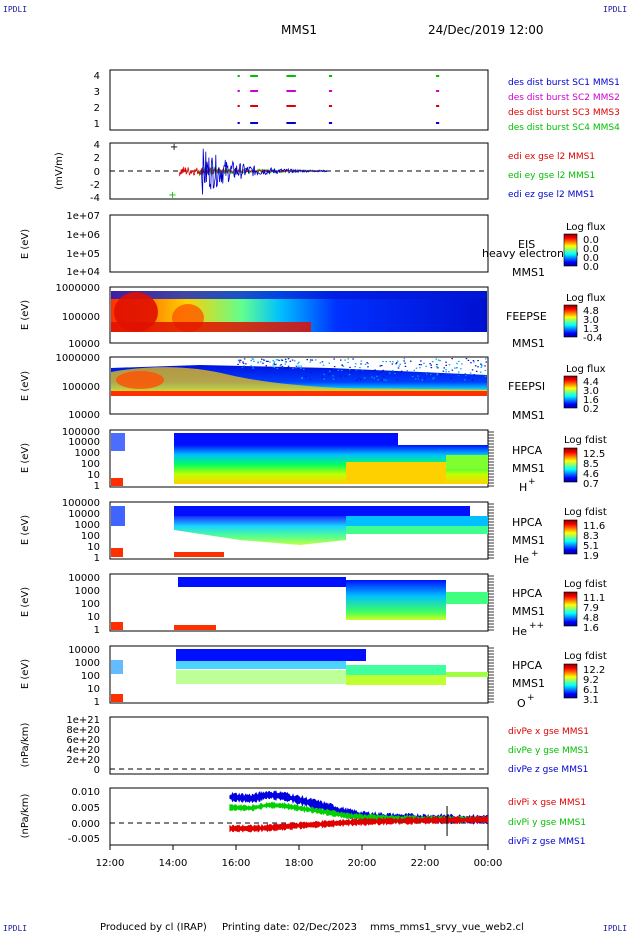  What do you see at coordinates (530, 253) in the screenshot?
I see `side-label: heavy electron to` at bounding box center [530, 253].